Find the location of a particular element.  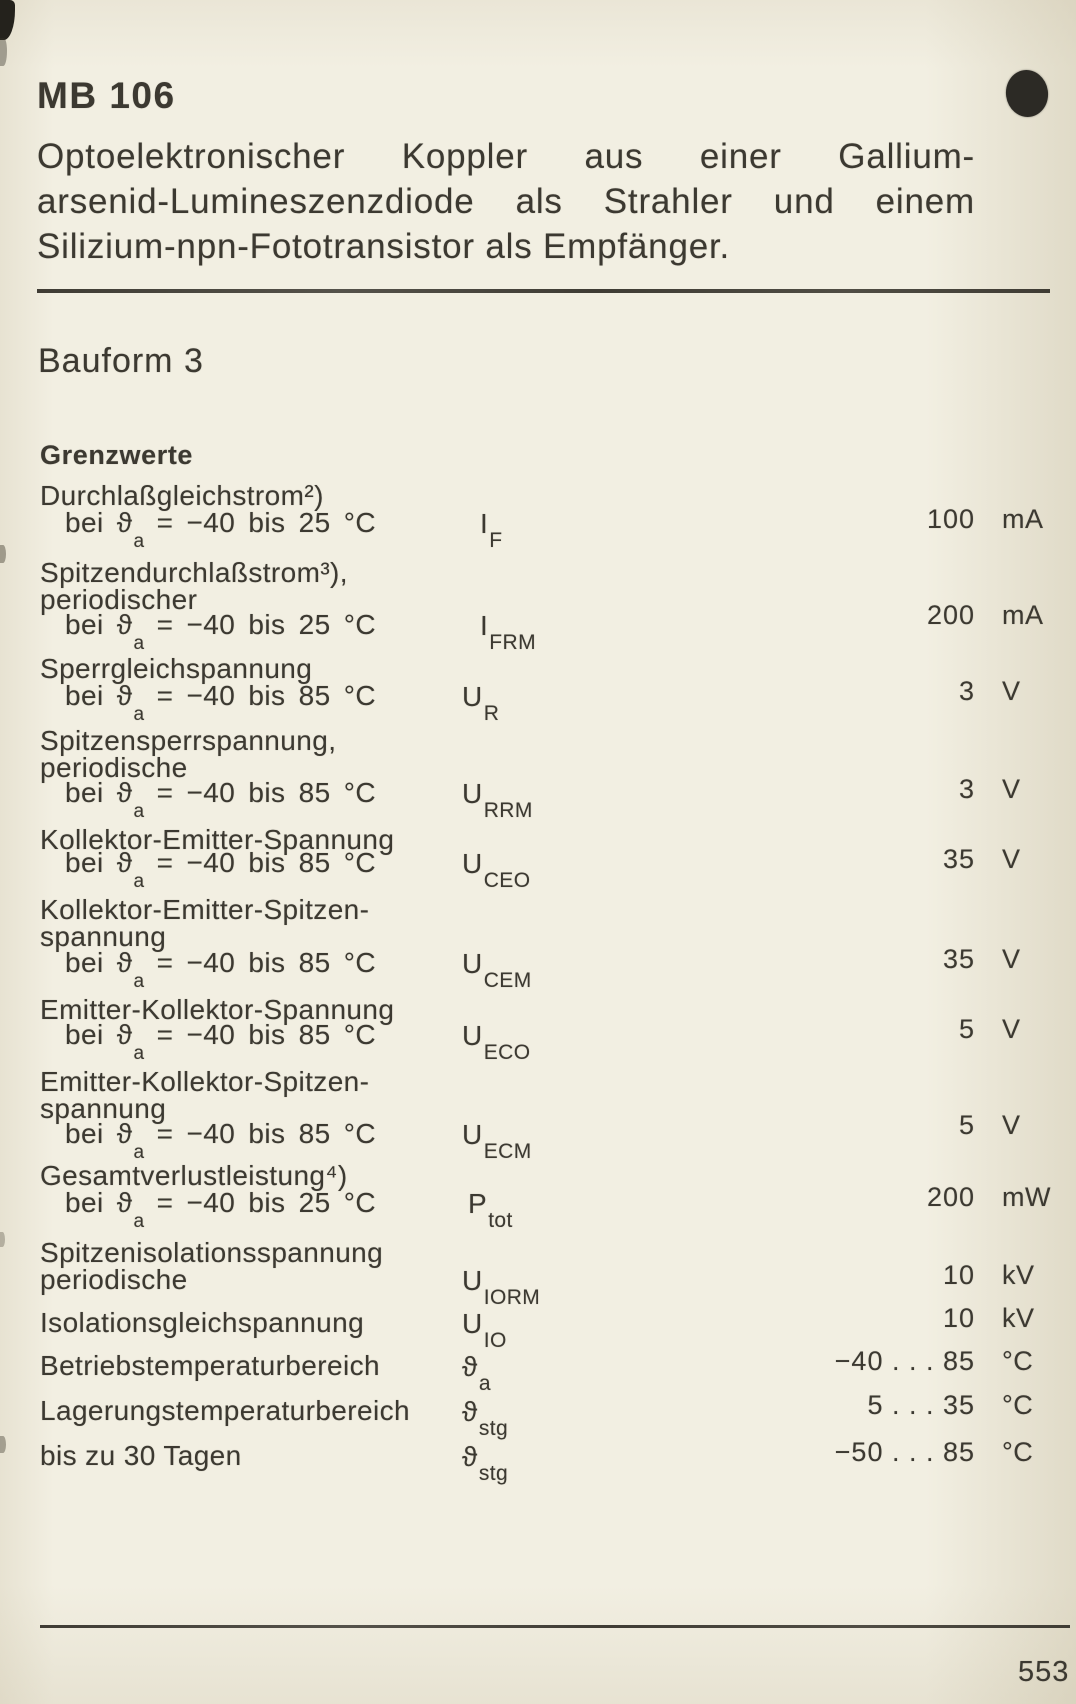

symbol-subscript: CEM is located at coordinates (507, 980).